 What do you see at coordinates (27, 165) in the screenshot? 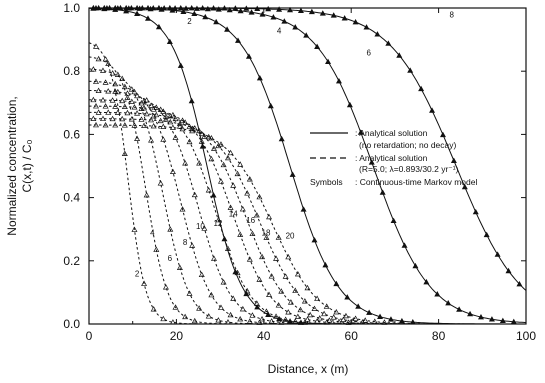
I see `y-axis-title-line2: C(x,t) / C₀` at bounding box center [27, 165].